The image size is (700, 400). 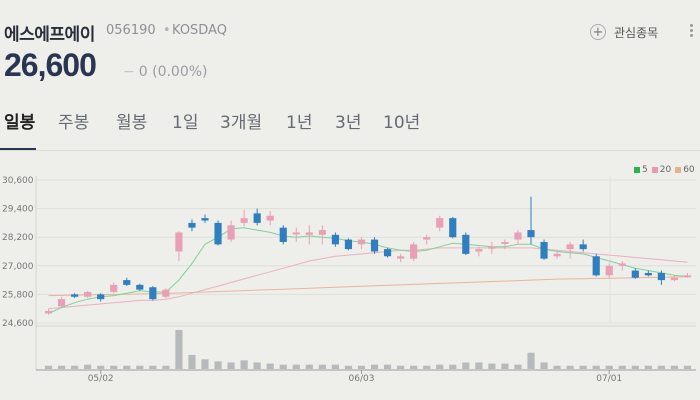 What do you see at coordinates (665, 170) in the screenshot?
I see `ma20-label: 20` at bounding box center [665, 170].